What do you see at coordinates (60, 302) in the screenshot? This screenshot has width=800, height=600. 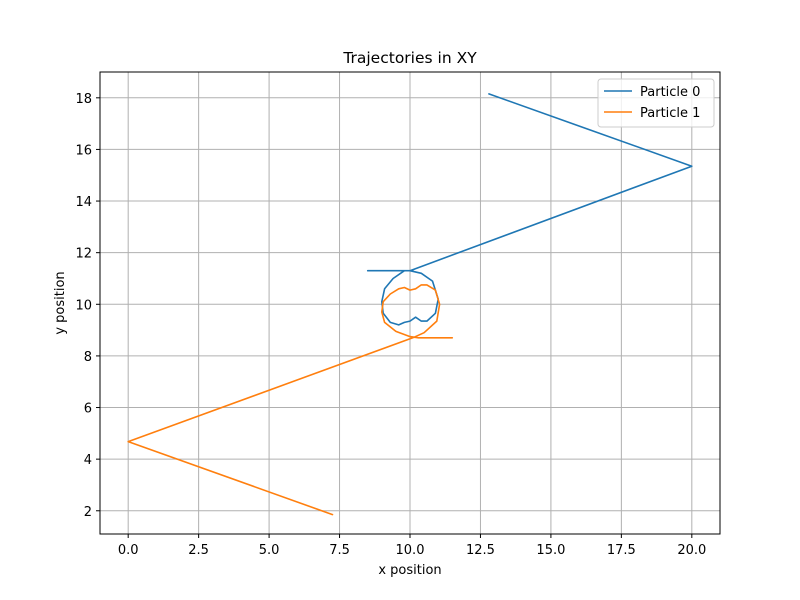 I see `y-axis-label: y position` at bounding box center [60, 302].